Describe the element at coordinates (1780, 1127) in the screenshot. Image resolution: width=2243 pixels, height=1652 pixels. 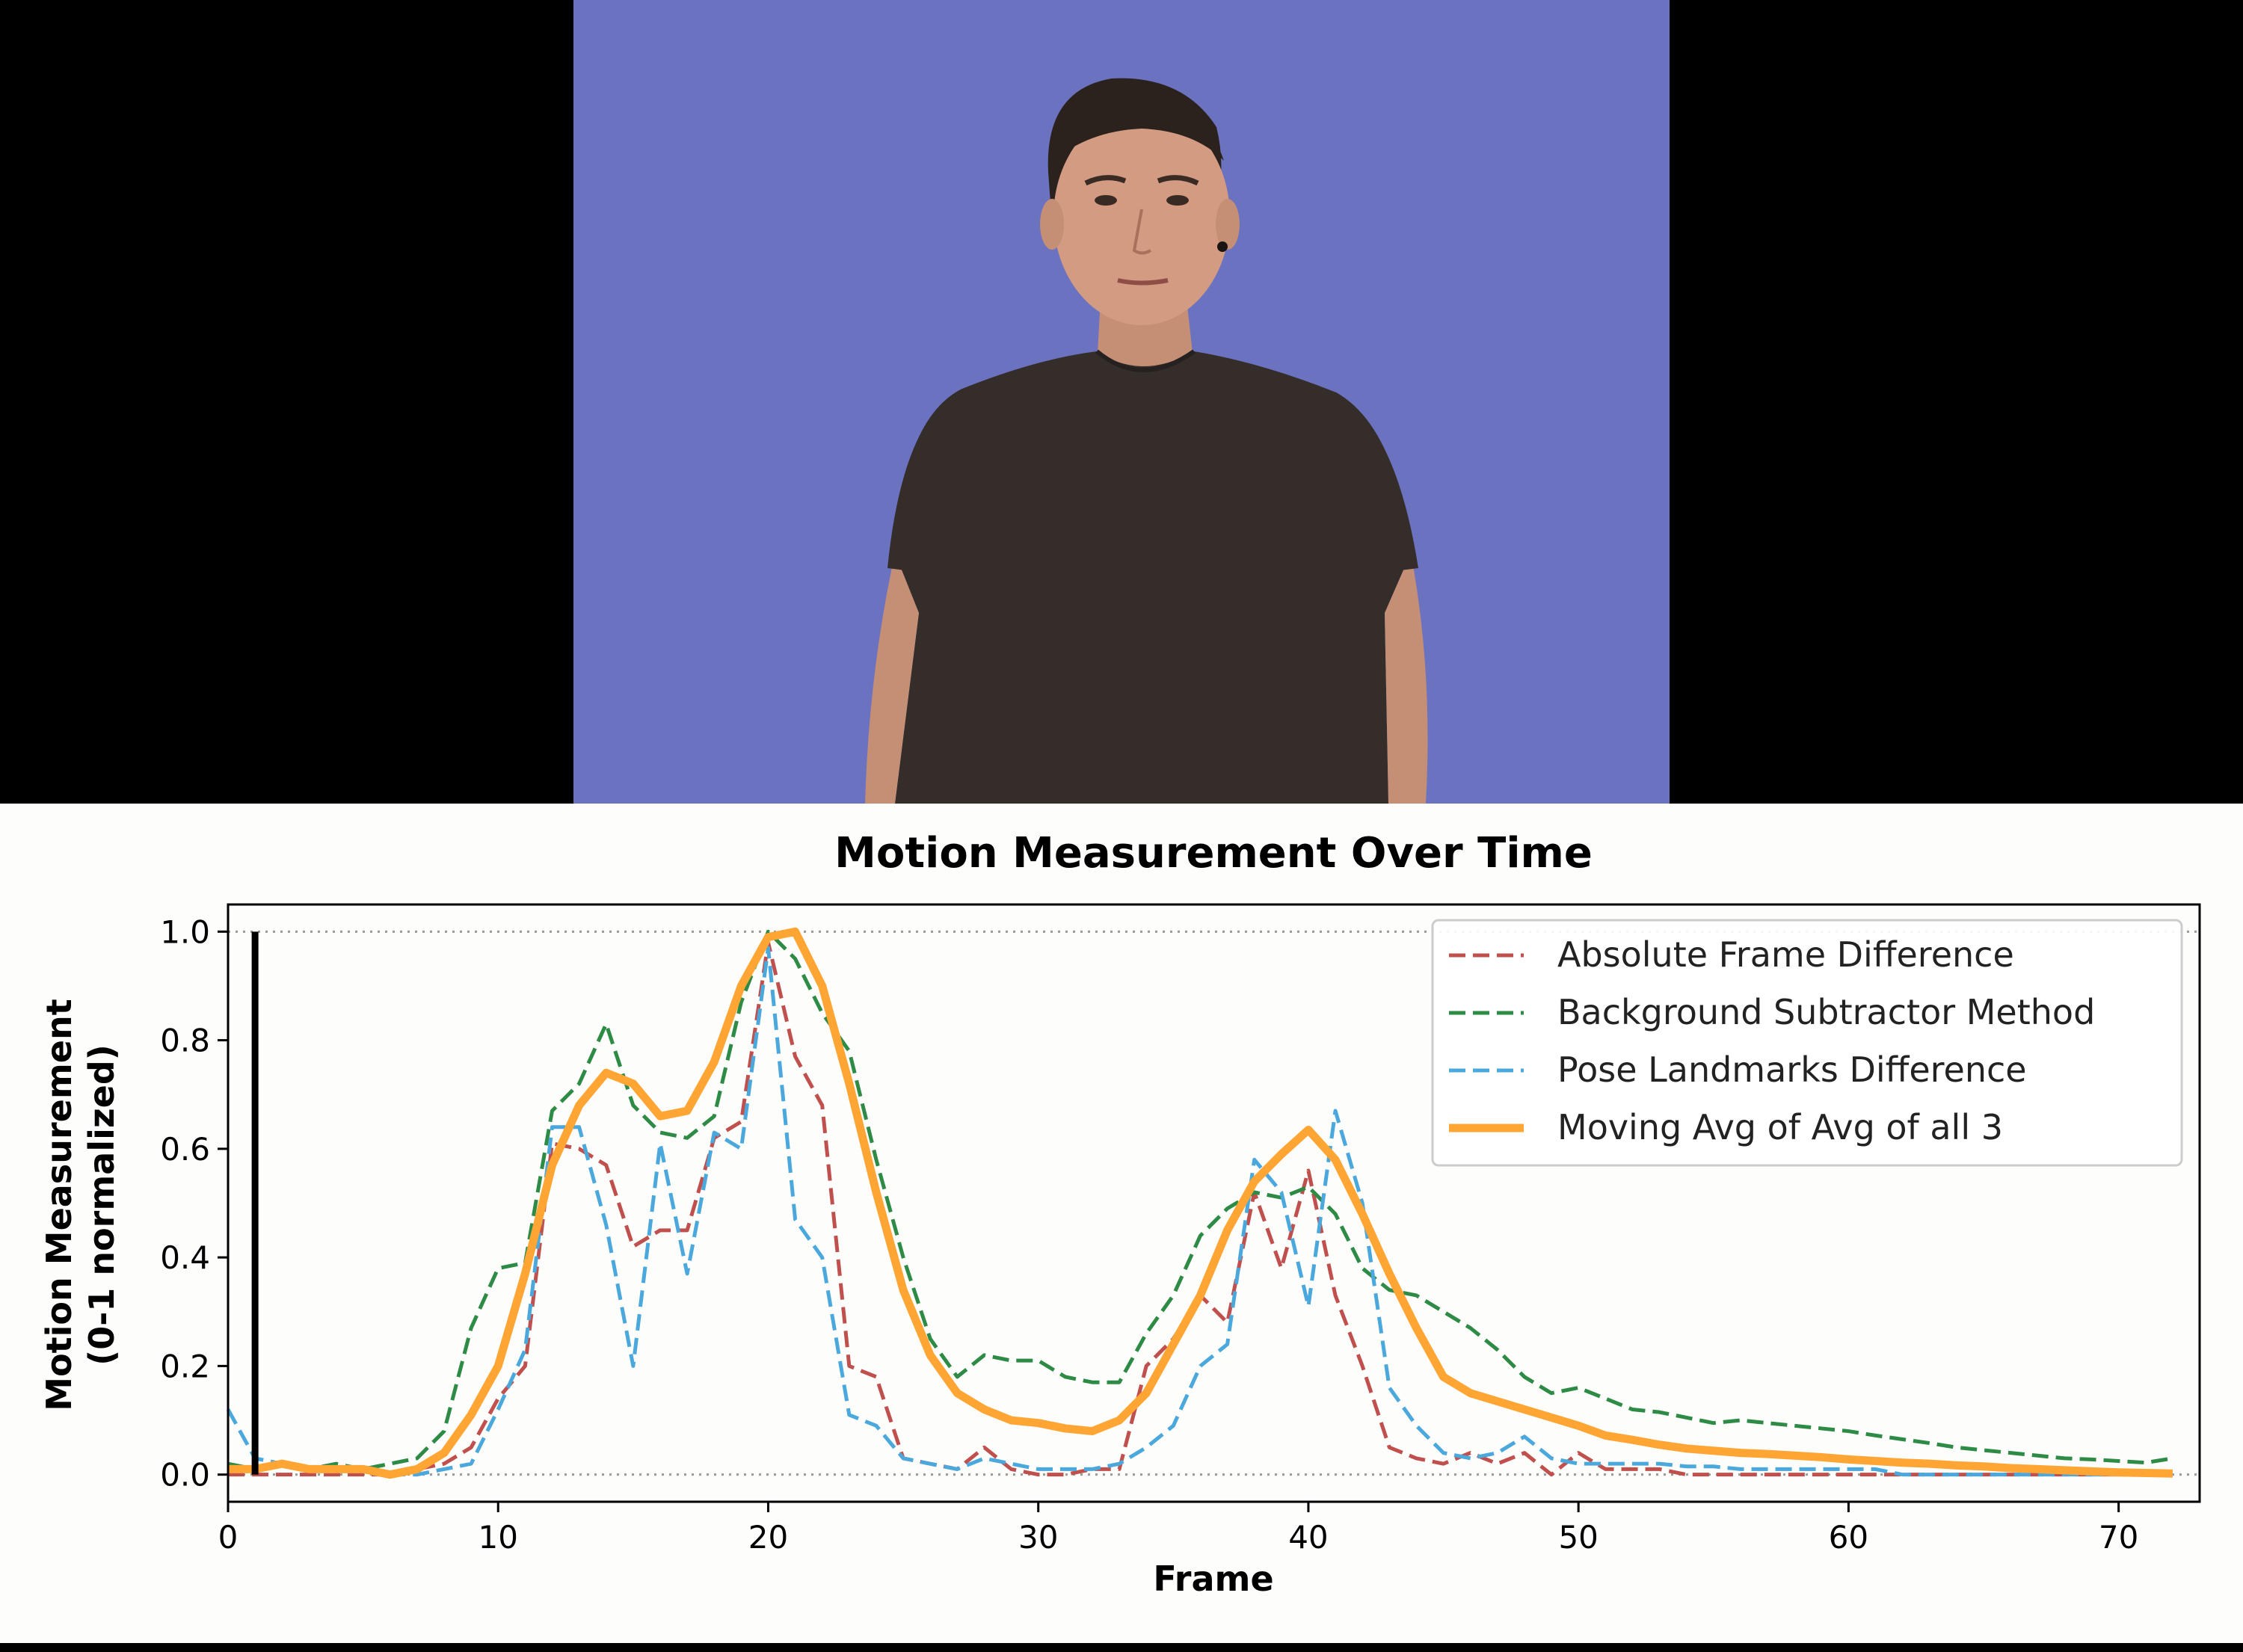
I see `legend-label-3: Moving Avg of Avg of all 3` at that location.